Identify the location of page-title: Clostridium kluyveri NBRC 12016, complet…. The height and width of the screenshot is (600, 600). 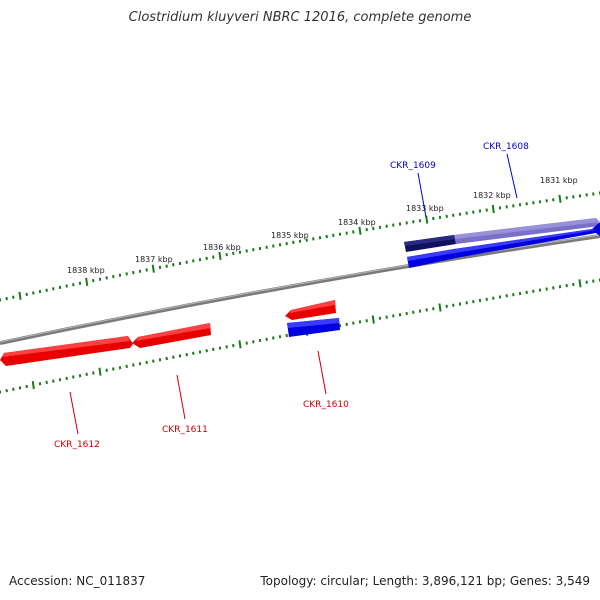
(300, 17).